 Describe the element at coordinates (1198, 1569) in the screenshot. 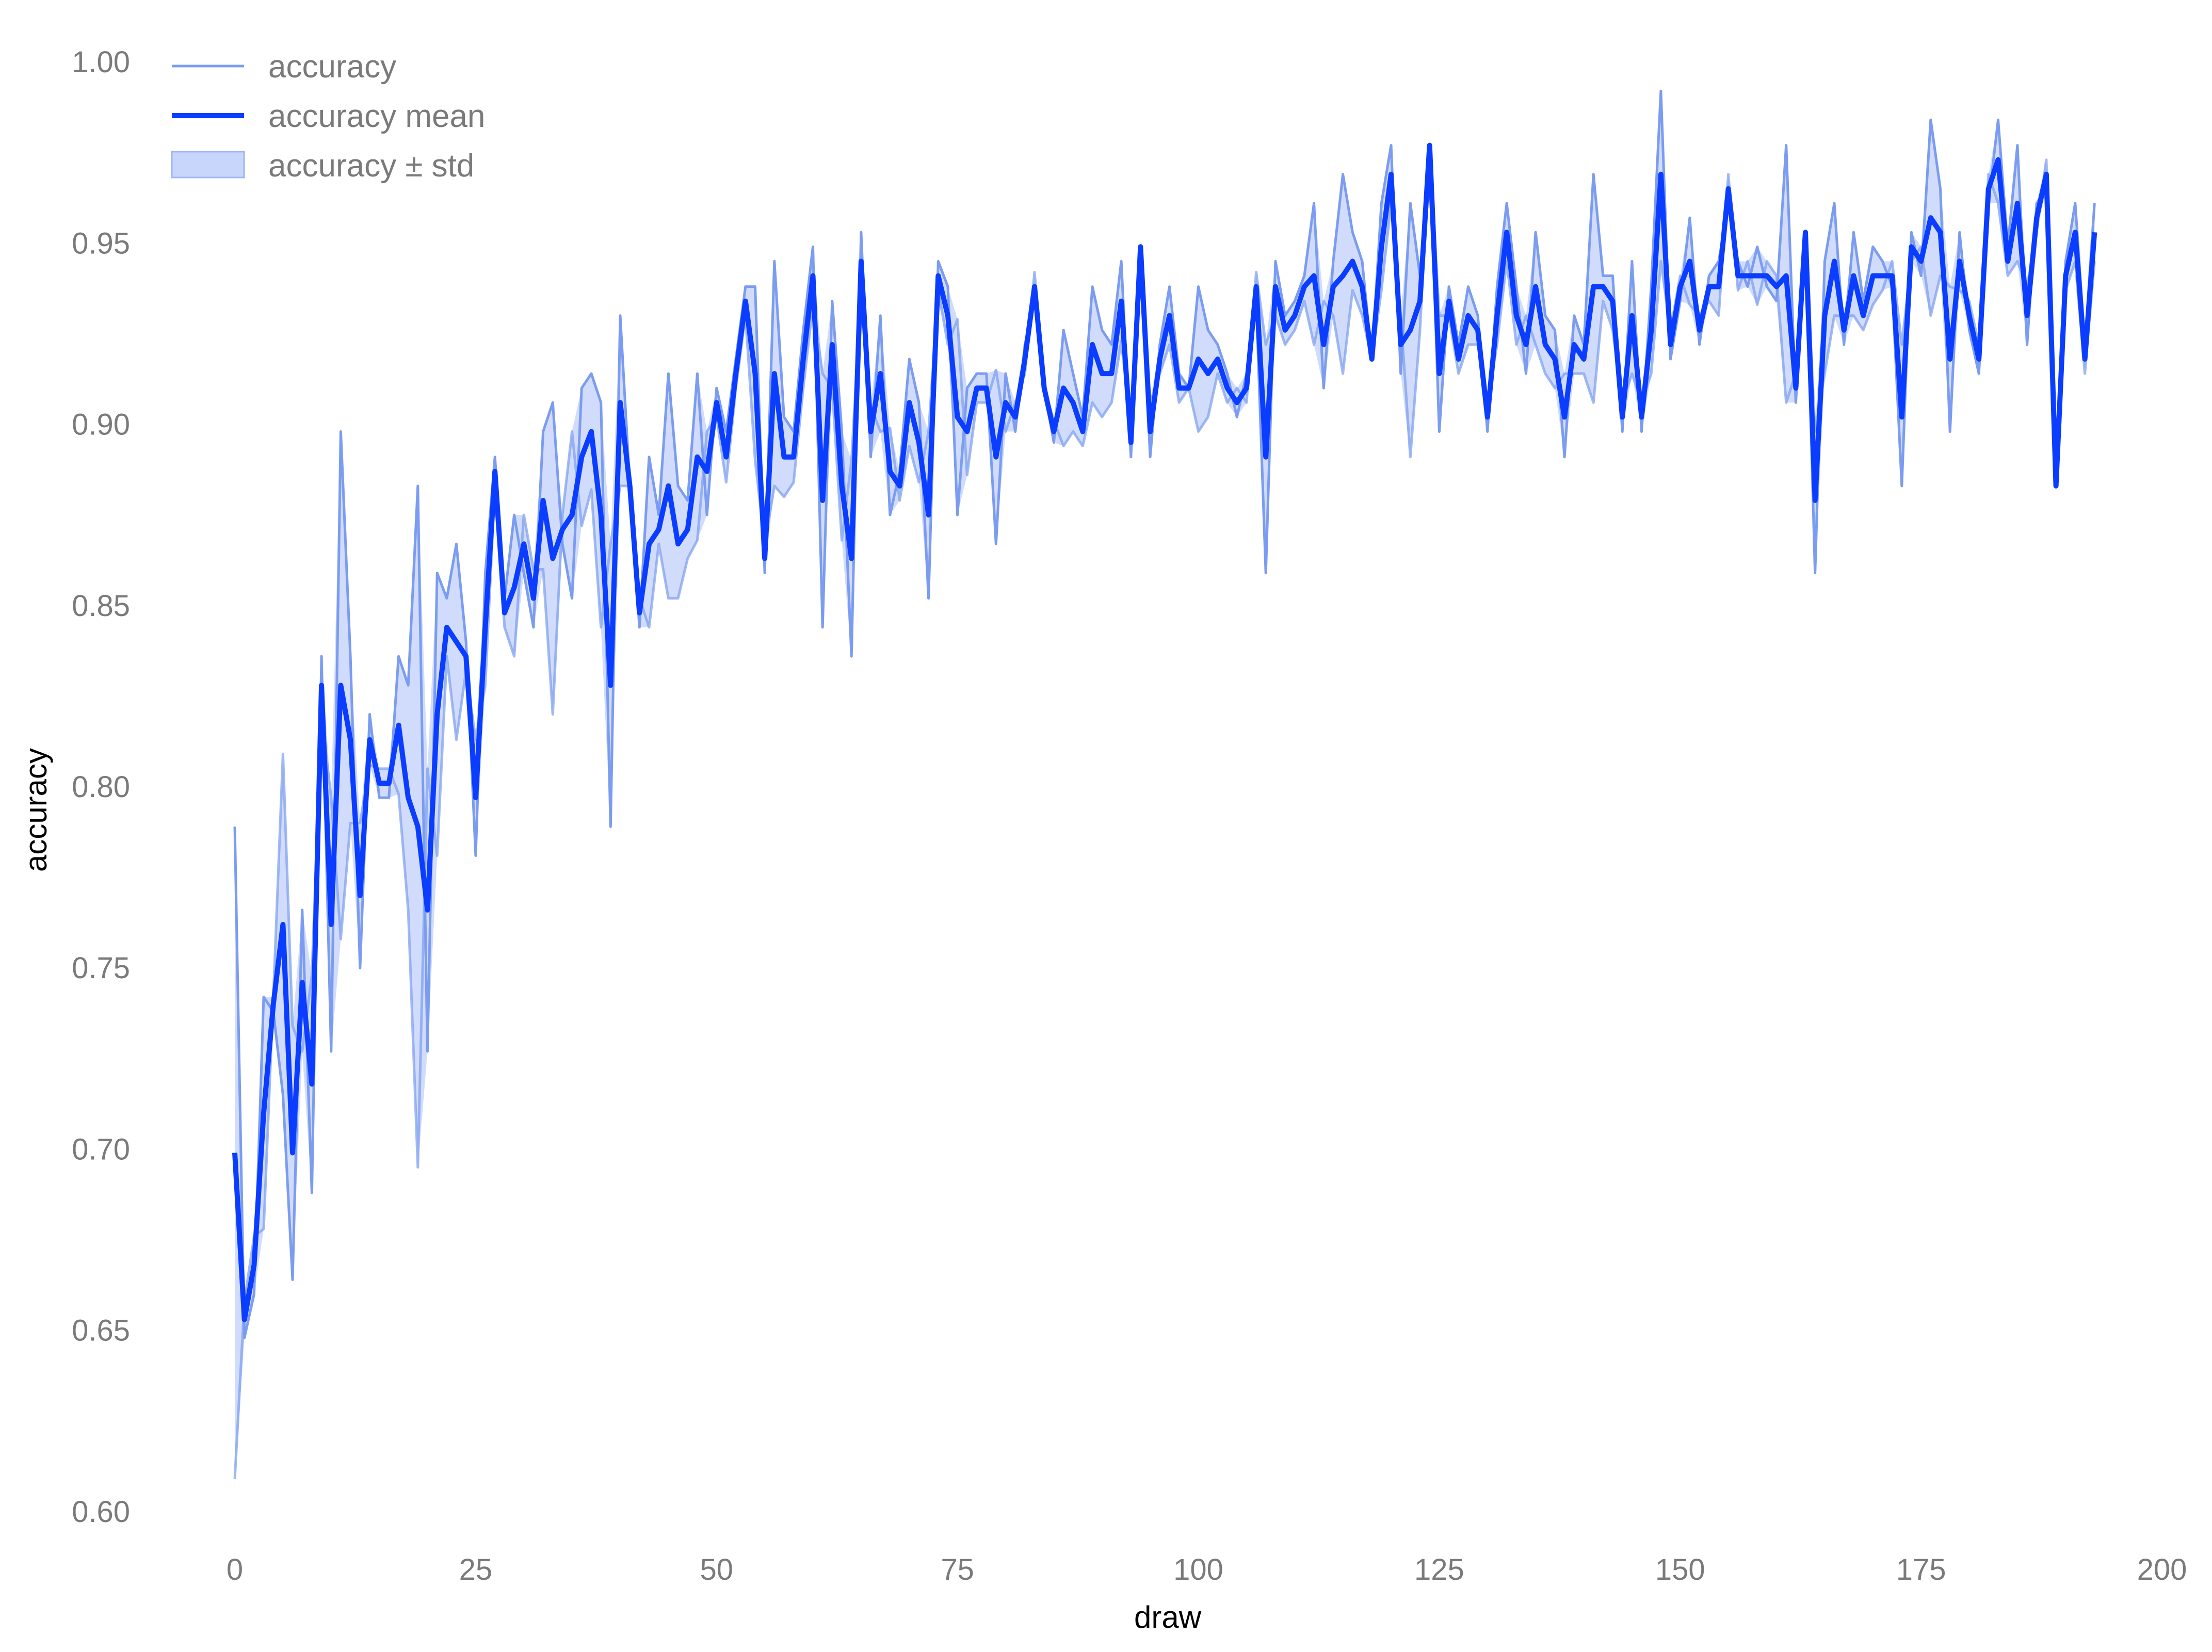

I see `x-tick-label: 100` at that location.